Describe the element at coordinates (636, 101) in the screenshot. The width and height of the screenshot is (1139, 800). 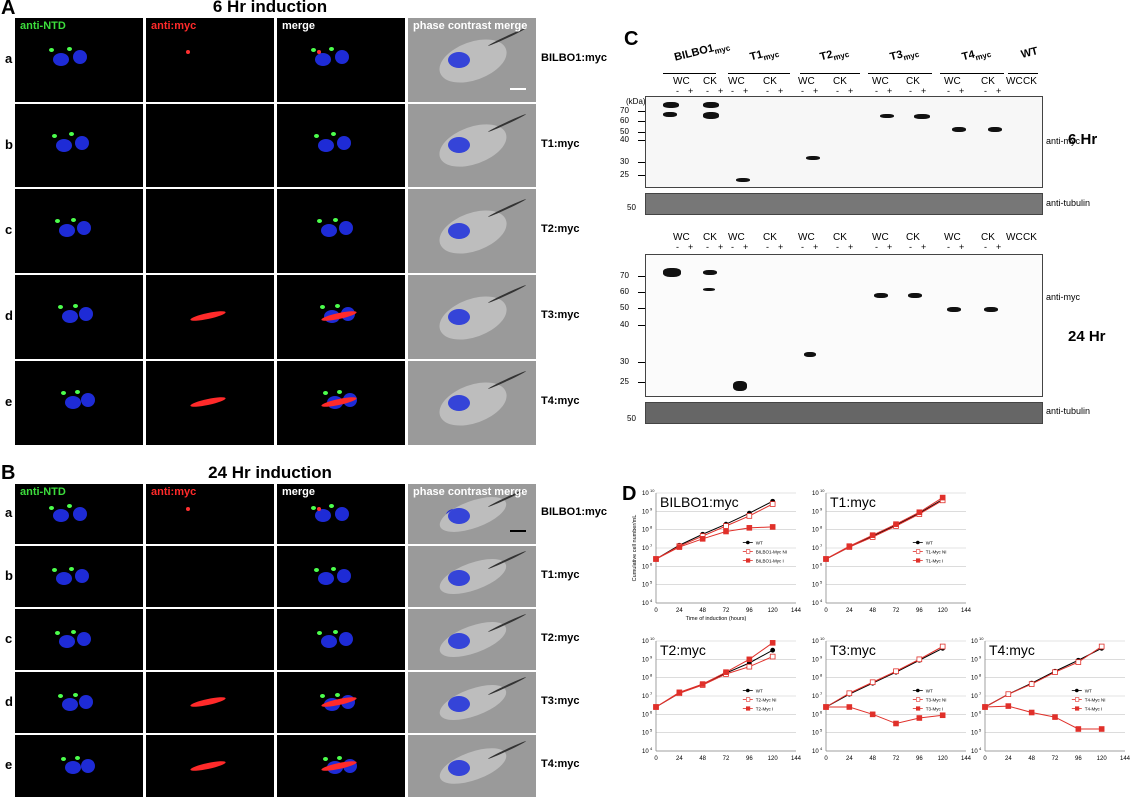
I see `kda-label: (kDa)` at that location.